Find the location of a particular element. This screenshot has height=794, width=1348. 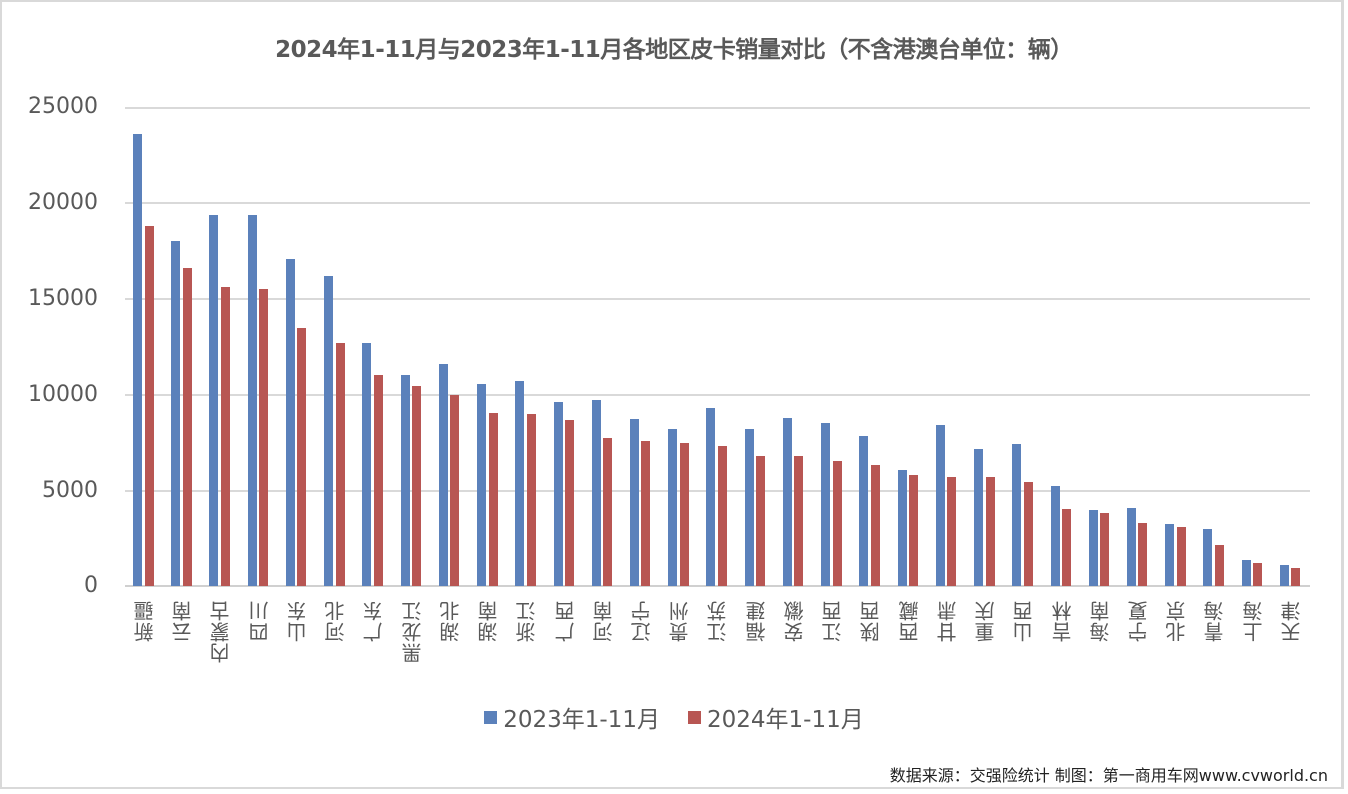

legend-label: 2024年1-11月 is located at coordinates (785, 720).